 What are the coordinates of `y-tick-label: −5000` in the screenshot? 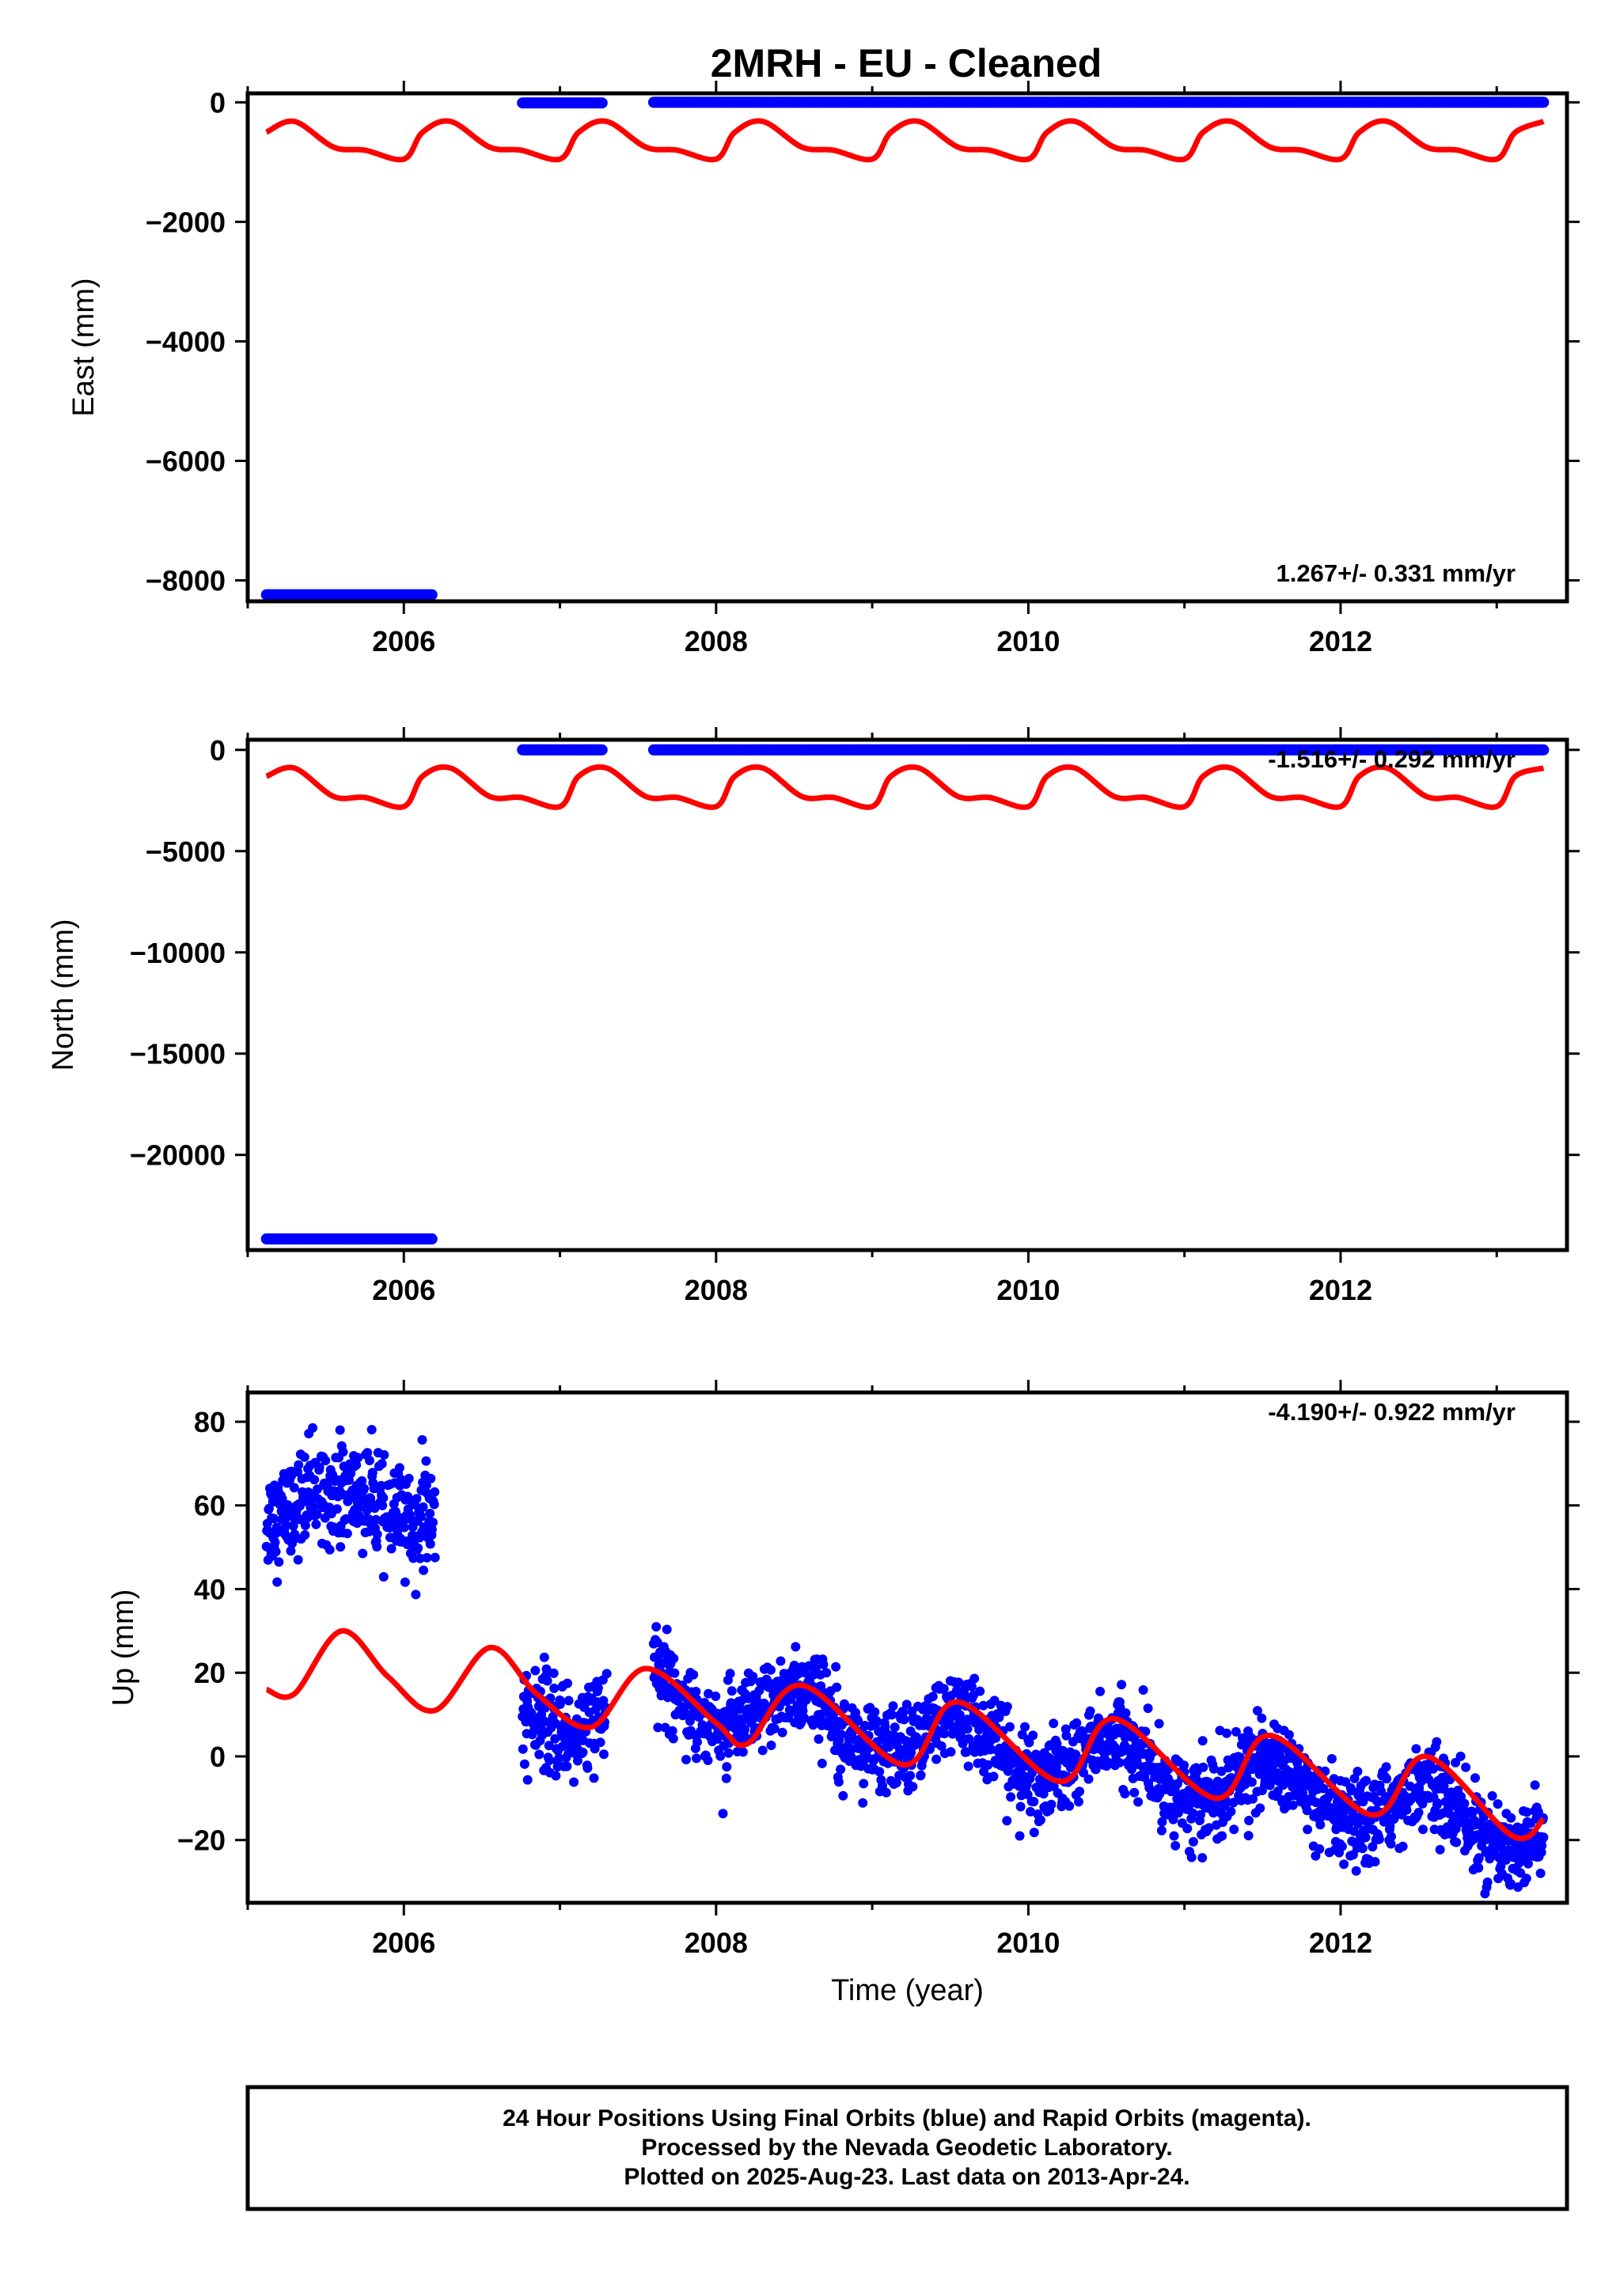 It's located at (186, 852).